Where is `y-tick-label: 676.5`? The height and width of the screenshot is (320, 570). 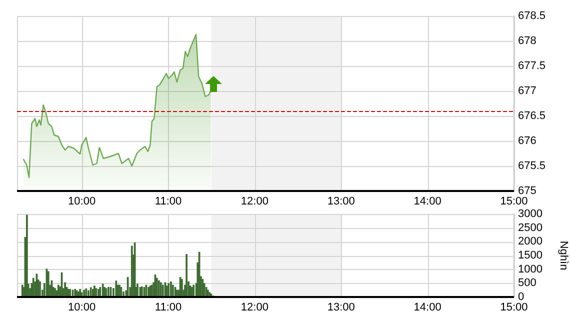 y-tick-label: 676.5 is located at coordinates (532, 116).